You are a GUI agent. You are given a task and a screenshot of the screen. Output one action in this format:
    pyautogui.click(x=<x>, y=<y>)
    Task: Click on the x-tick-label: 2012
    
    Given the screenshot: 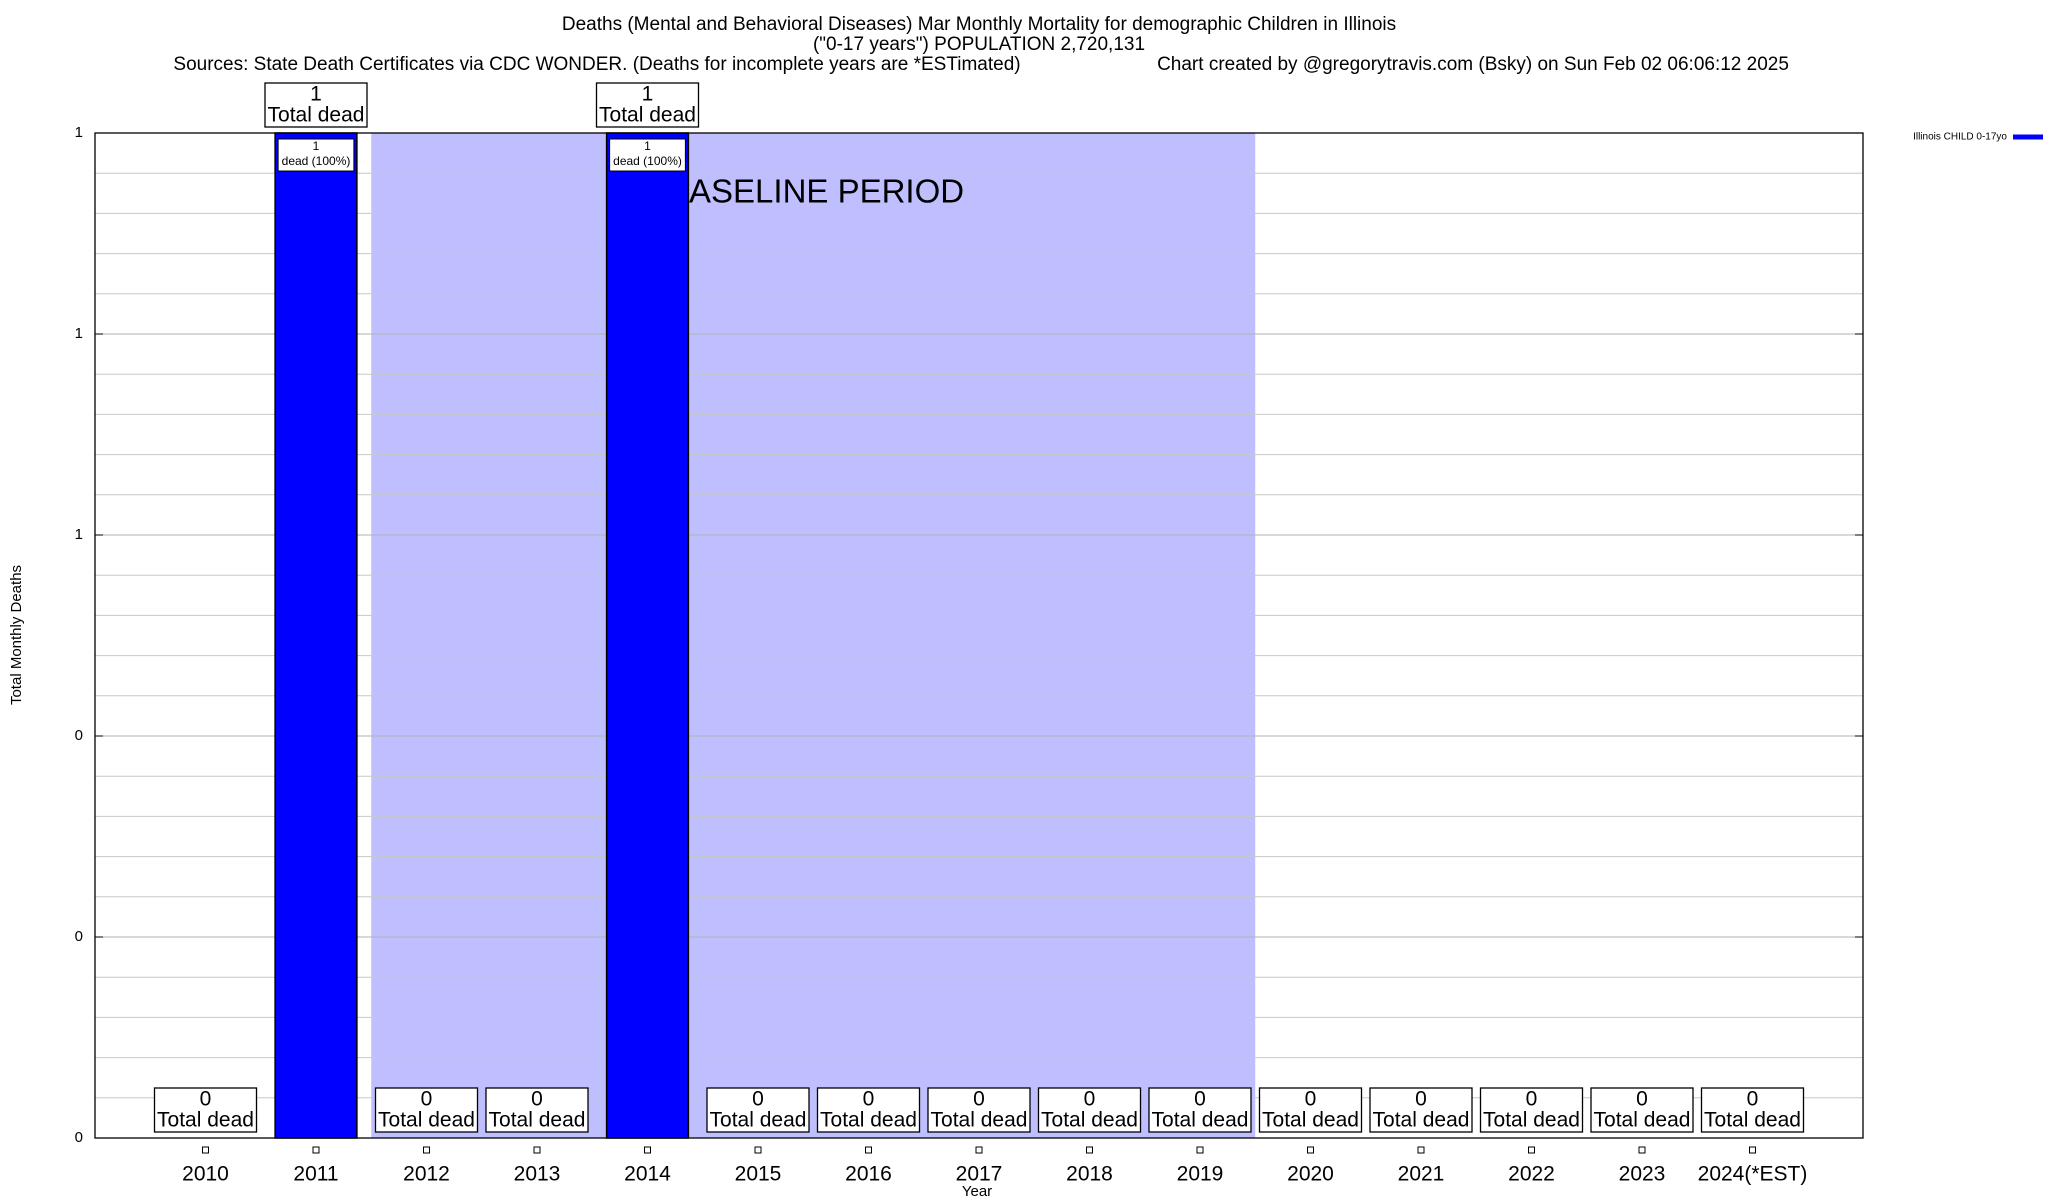 What is the action you would take?
    pyautogui.click(x=426, y=1174)
    